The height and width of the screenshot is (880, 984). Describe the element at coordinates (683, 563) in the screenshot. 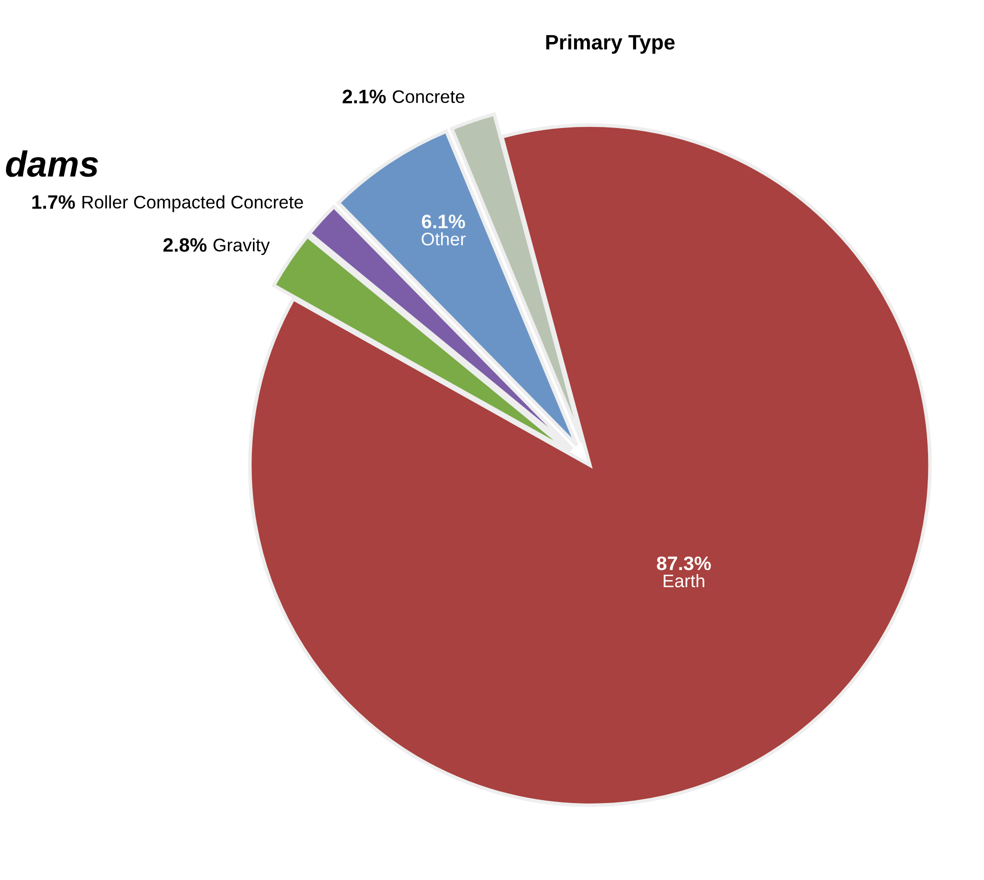

I see `data-label: 87.3%` at that location.